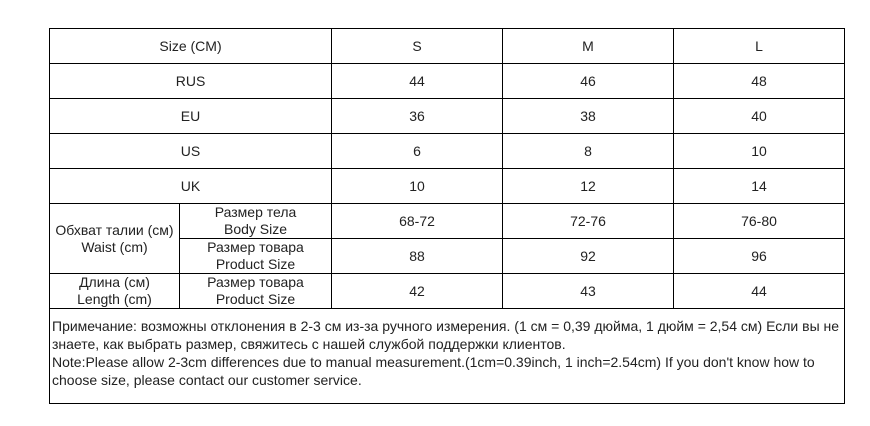  Describe the element at coordinates (588, 291) in the screenshot. I see `size-value: 43` at that location.